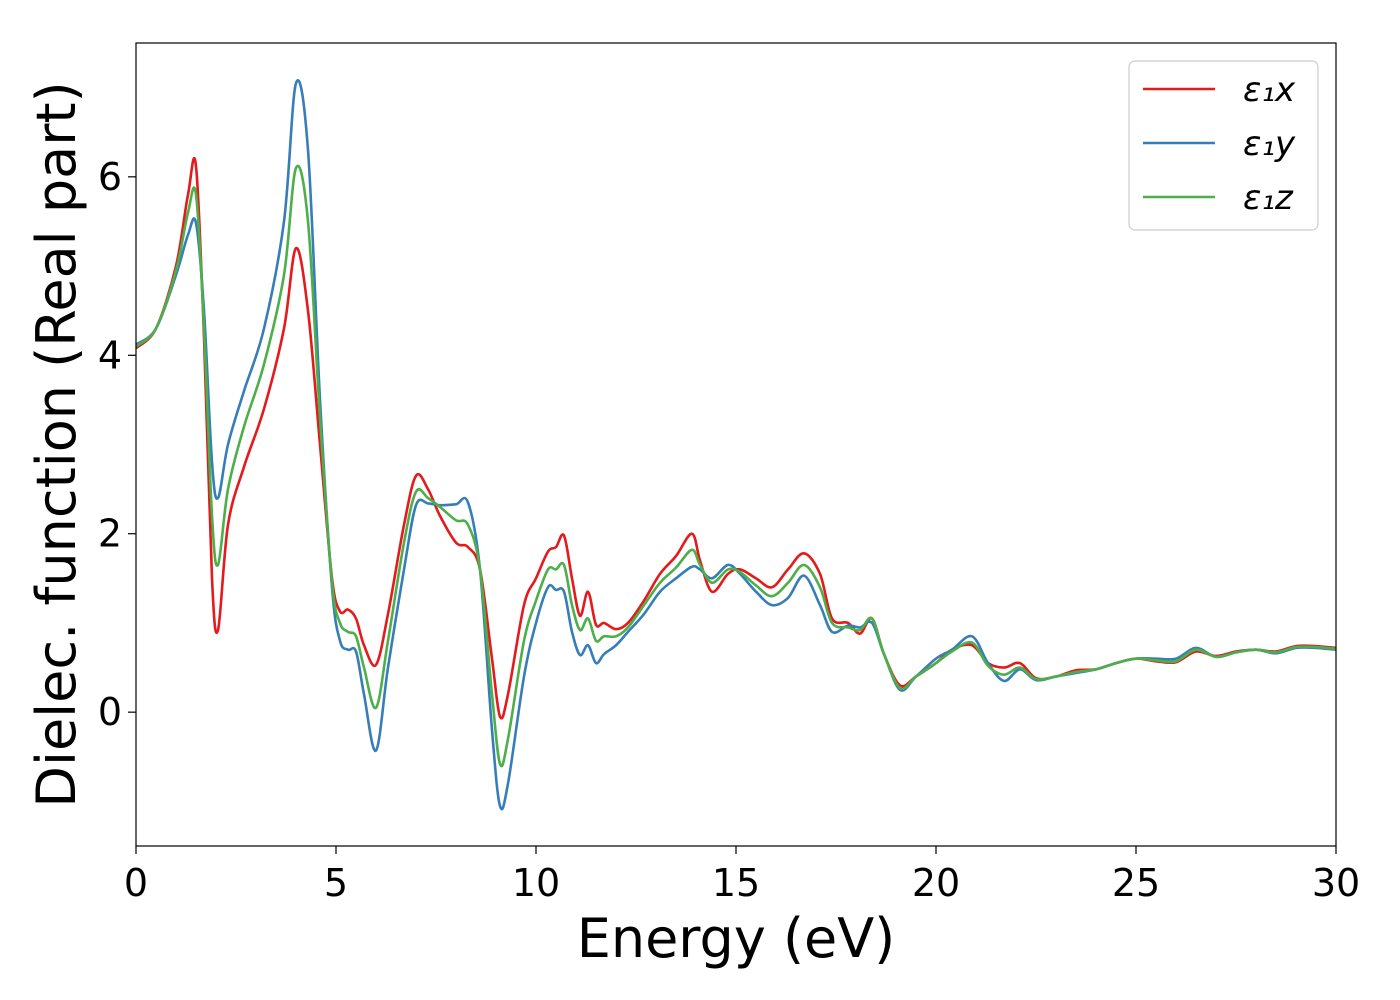 The image size is (1400, 1000). What do you see at coordinates (336, 883) in the screenshot?
I see `x-tick-label: 5` at bounding box center [336, 883].